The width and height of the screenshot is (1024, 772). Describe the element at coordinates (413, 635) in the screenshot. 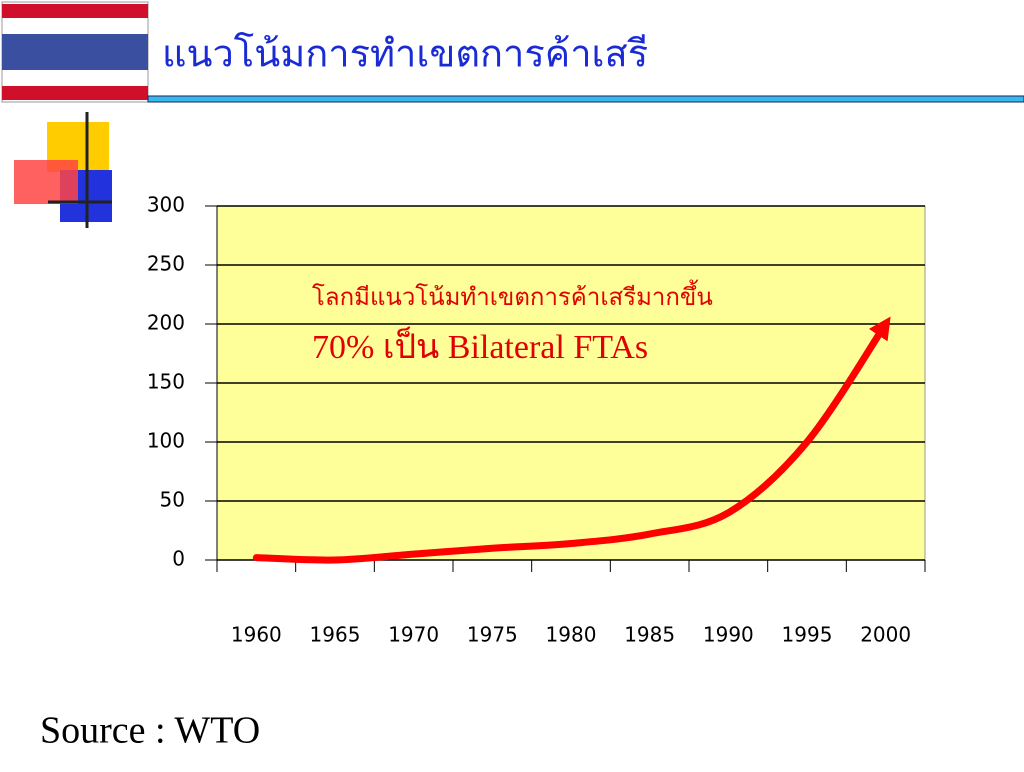

I see `x-tick-label: 1970` at that location.